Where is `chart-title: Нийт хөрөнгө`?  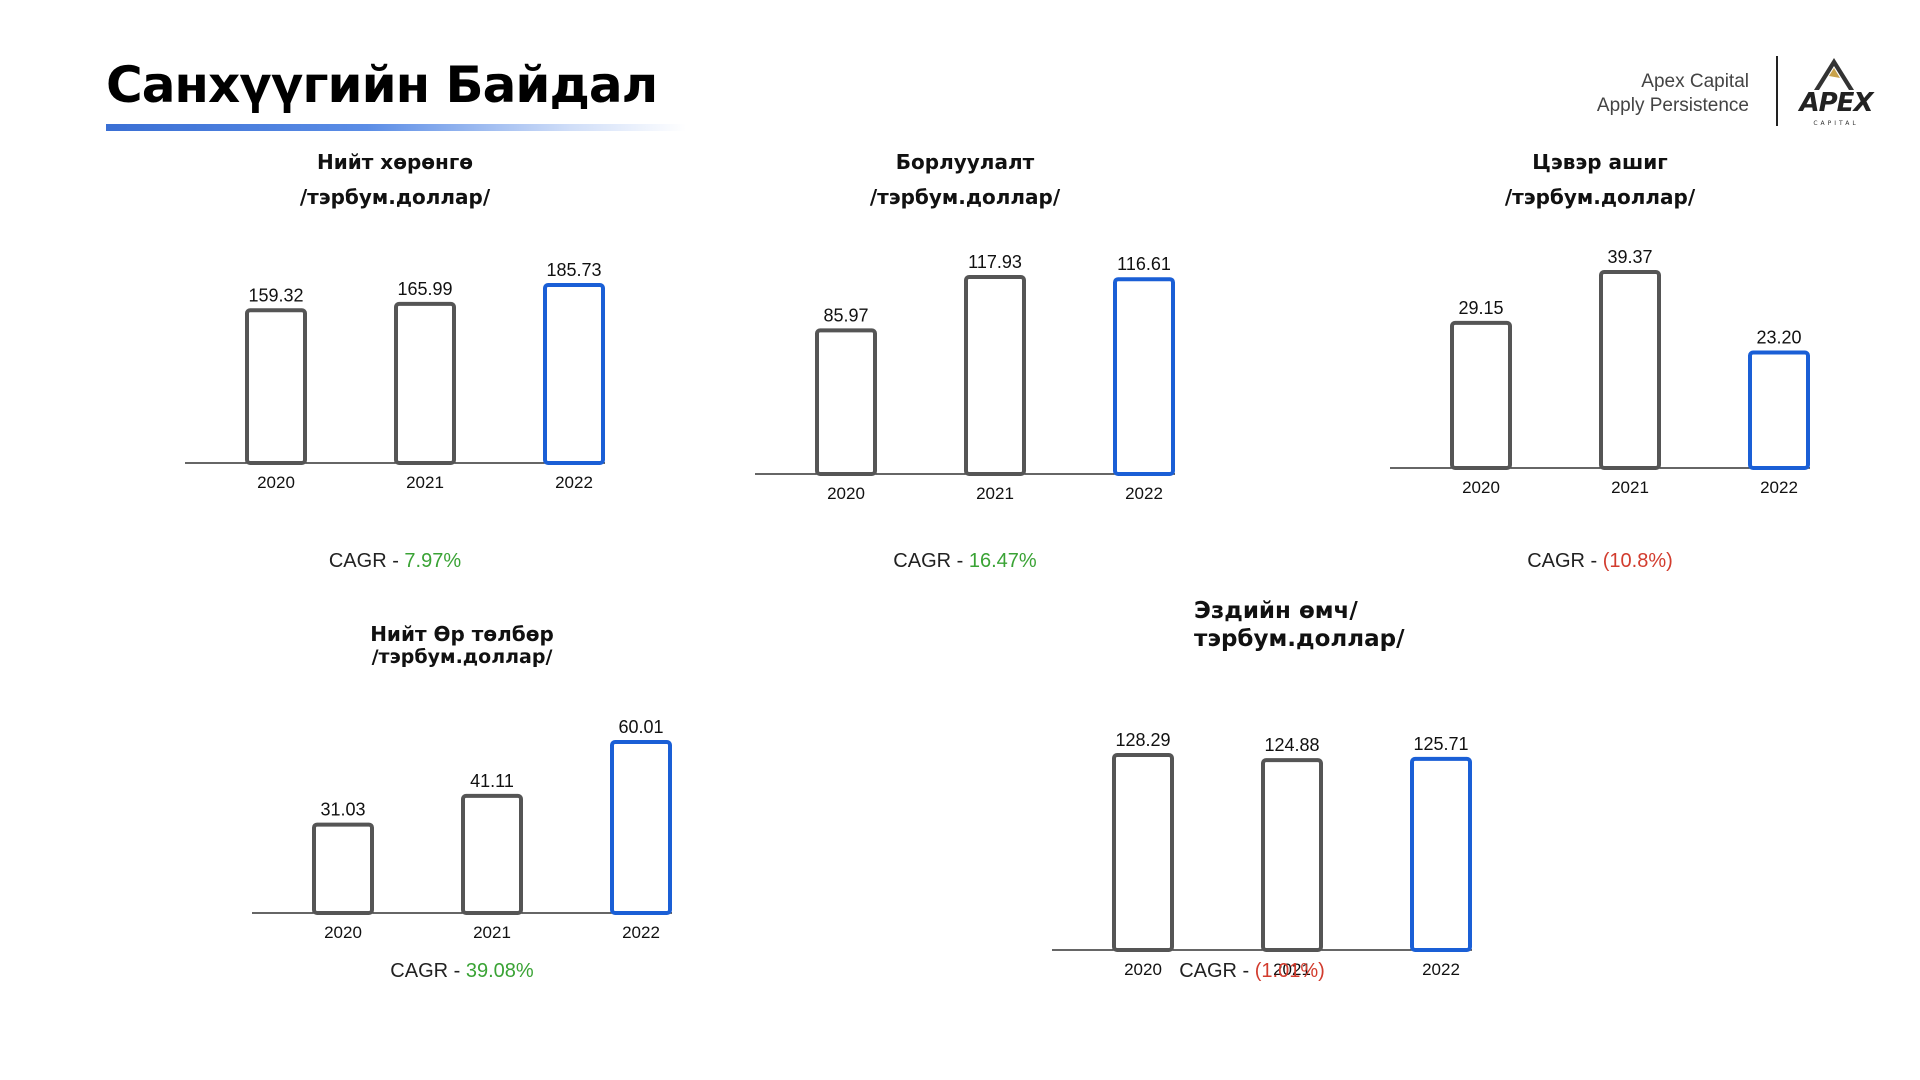 chart-title: Нийт хөрөнгө is located at coordinates (395, 162).